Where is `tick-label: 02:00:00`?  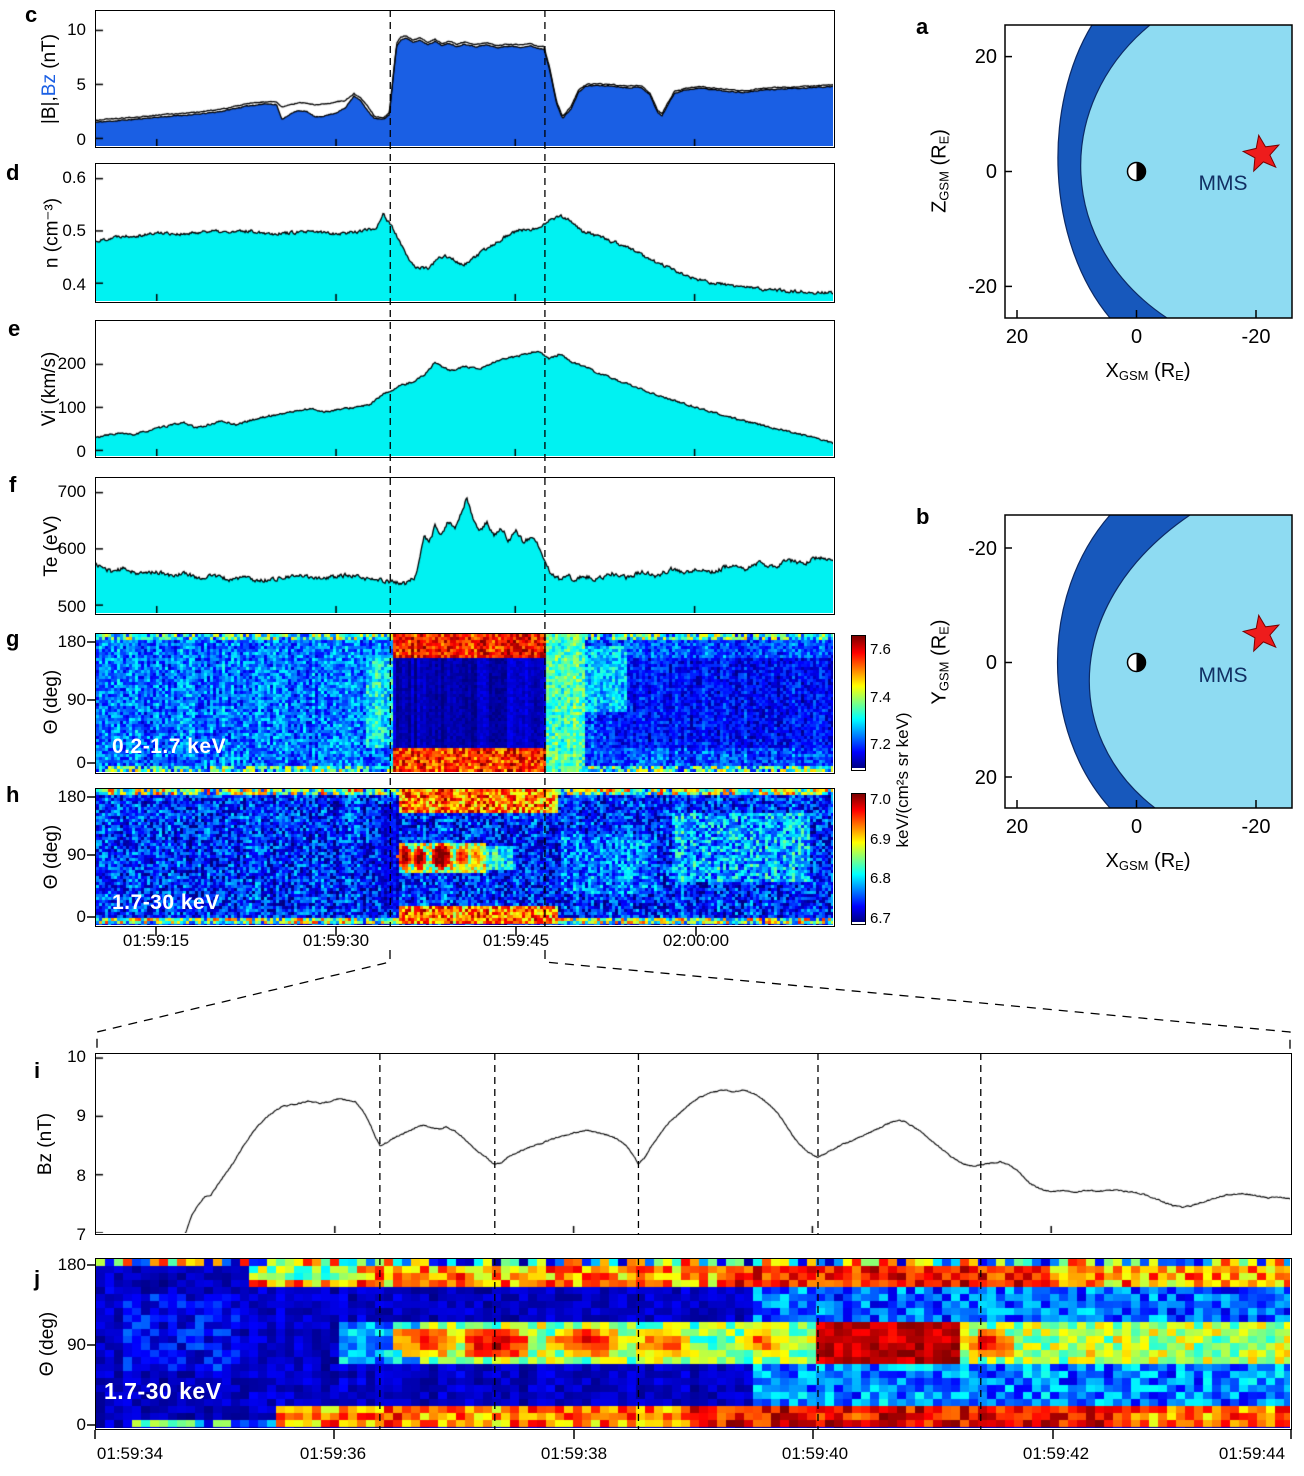 tick-label: 02:00:00 is located at coordinates (696, 940).